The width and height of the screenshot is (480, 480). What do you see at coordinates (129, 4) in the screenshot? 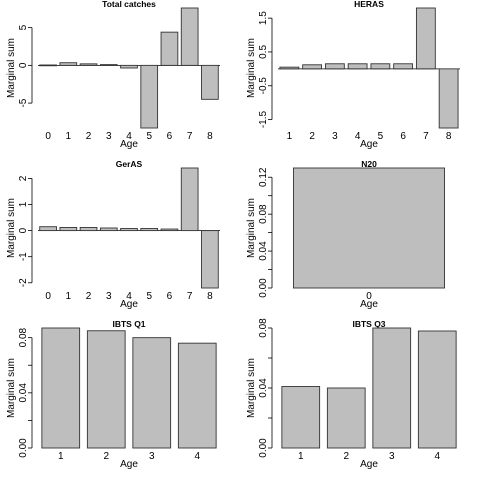
I see `chart-title: Total catches` at bounding box center [129, 4].